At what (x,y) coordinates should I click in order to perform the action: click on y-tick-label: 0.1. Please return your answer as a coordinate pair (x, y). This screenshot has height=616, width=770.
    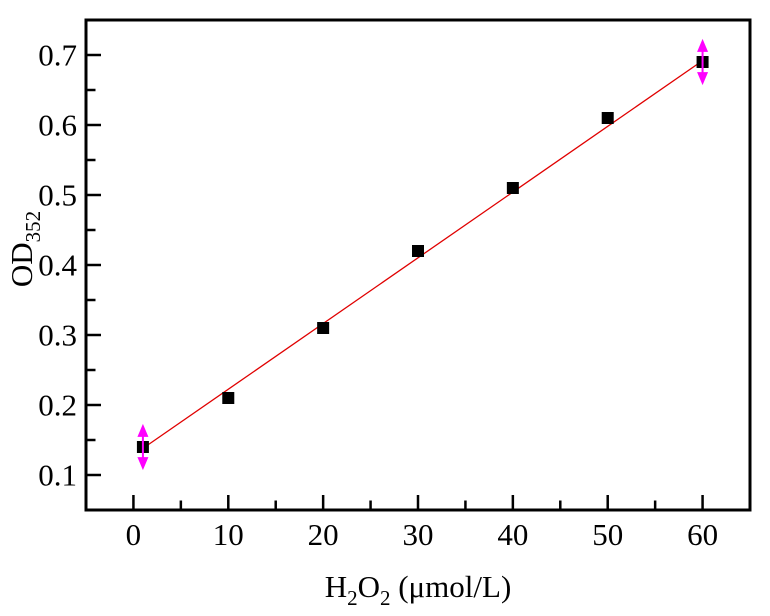
    Looking at the image, I should click on (57, 475).